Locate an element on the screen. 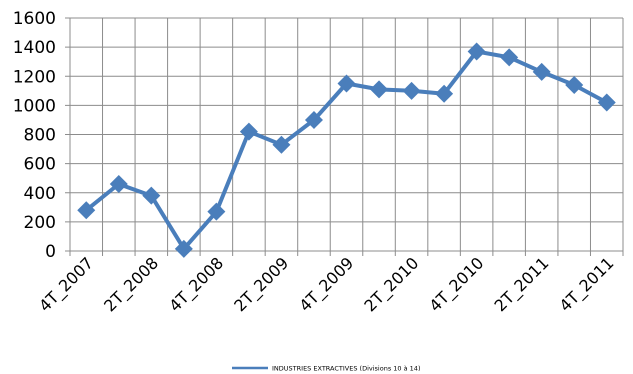 This screenshot has height=374, width=633. x-tick-label: 4T_2010 is located at coordinates (456, 284).